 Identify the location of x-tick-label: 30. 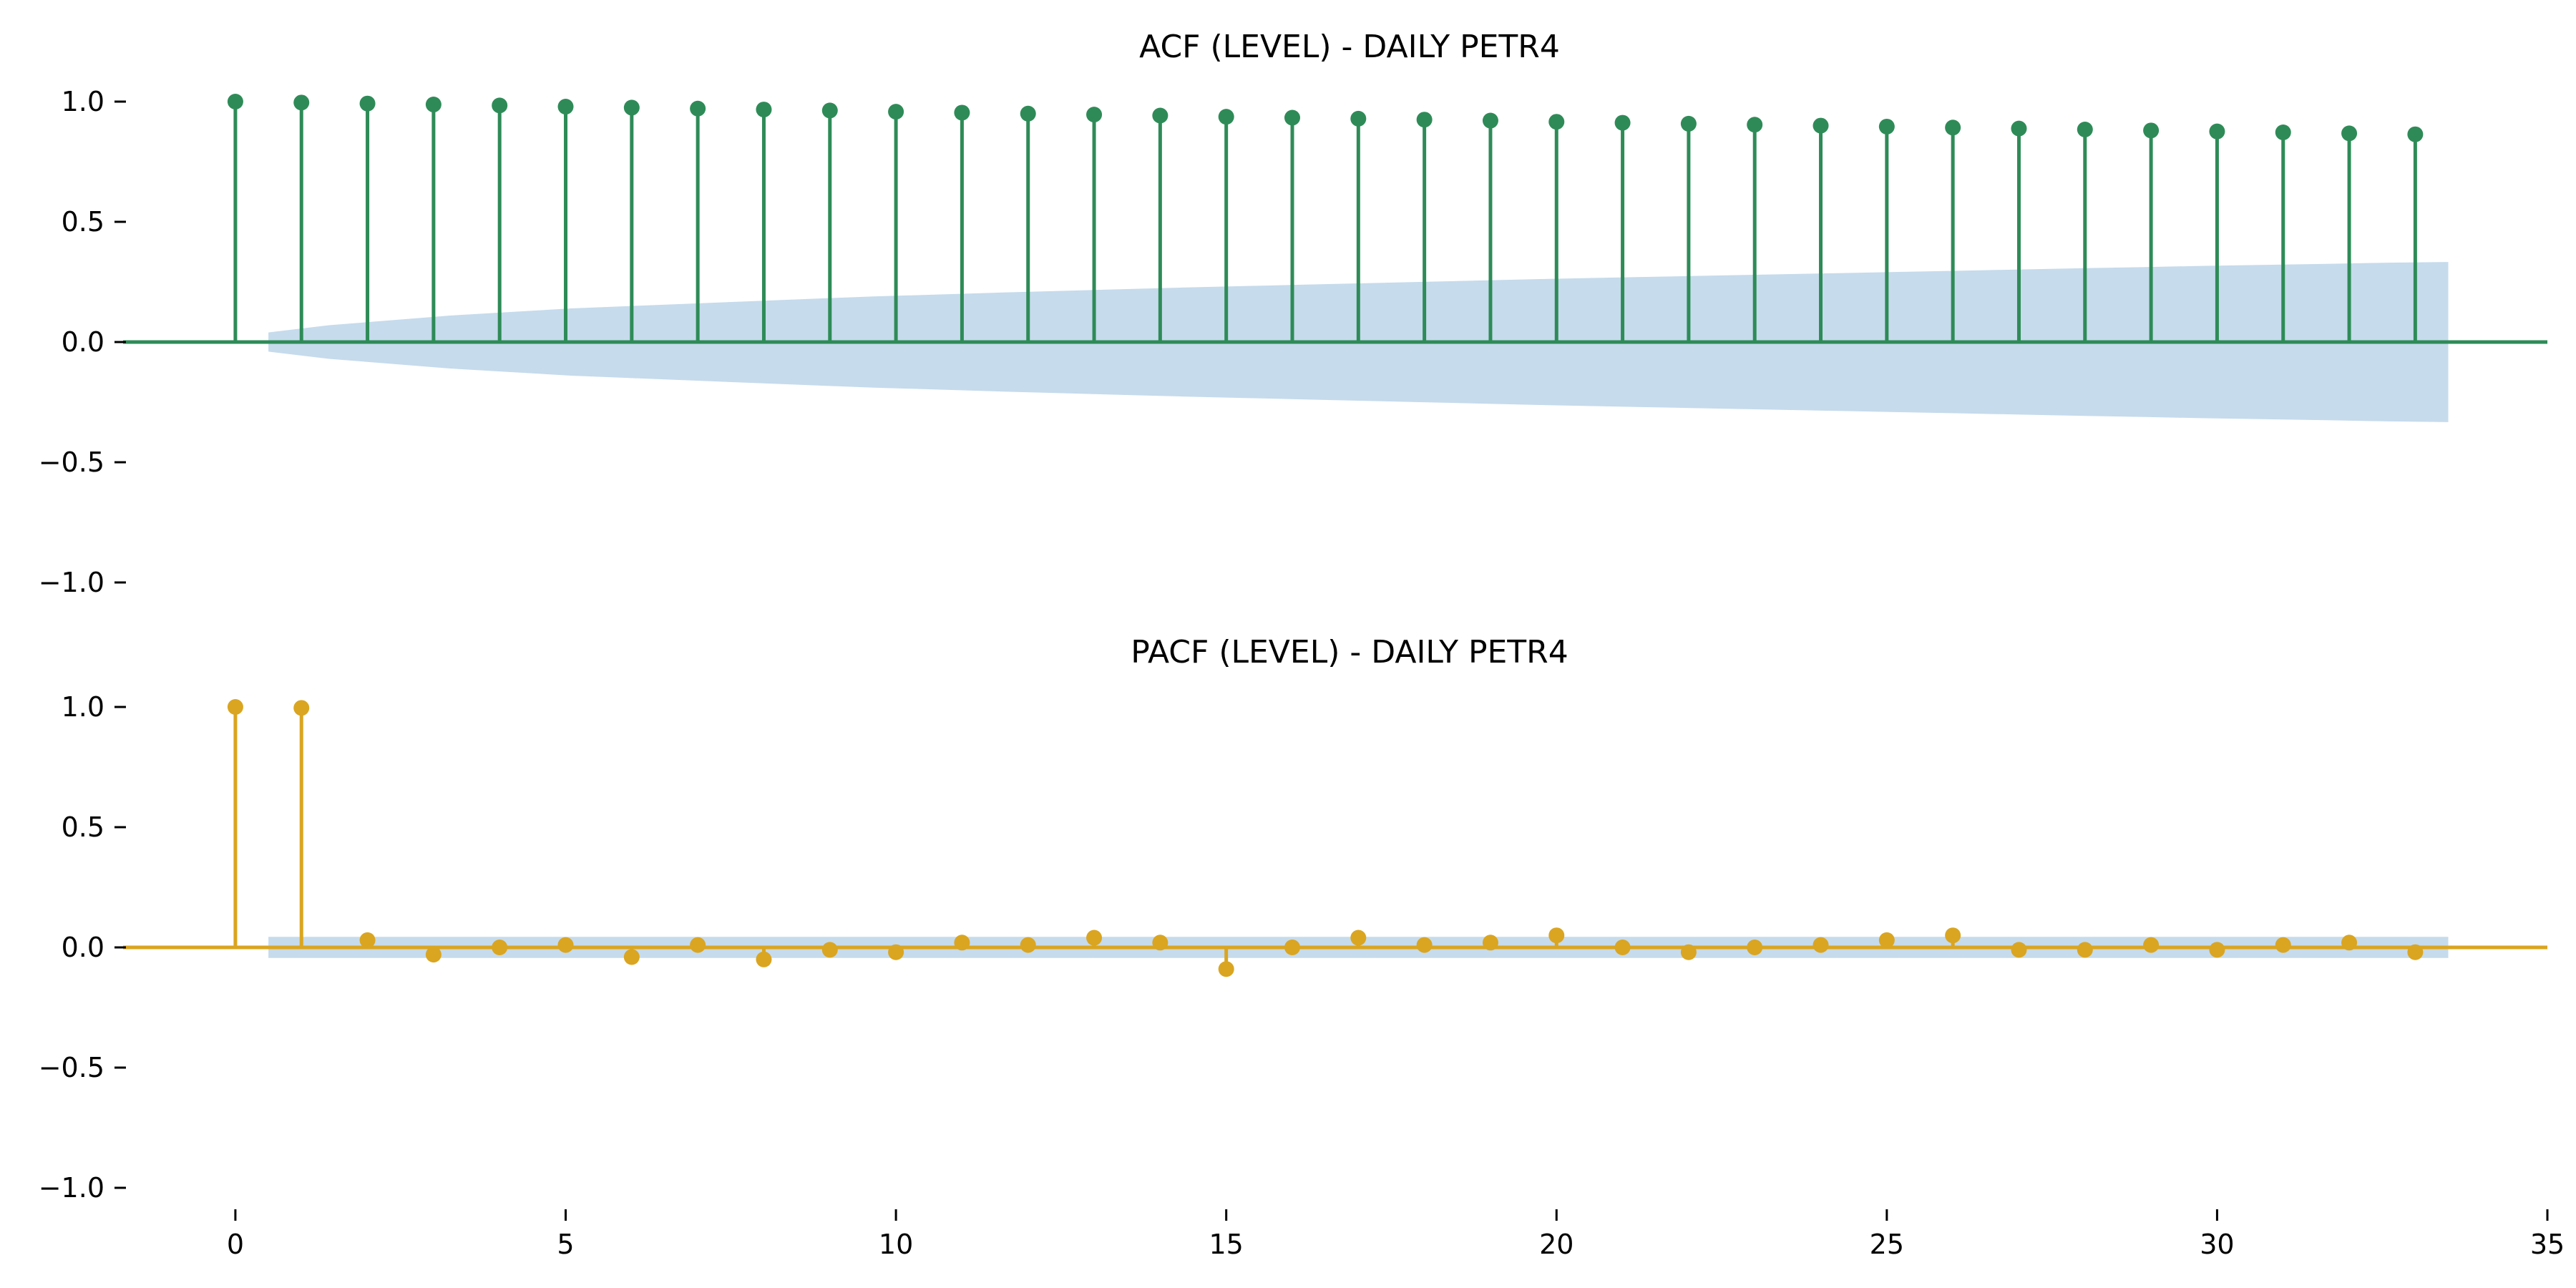
(2217, 1244).